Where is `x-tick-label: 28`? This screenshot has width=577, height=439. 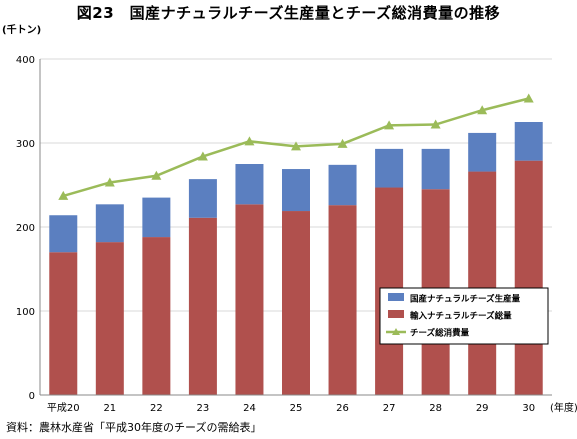 x-tick-label: 28 is located at coordinates (435, 408).